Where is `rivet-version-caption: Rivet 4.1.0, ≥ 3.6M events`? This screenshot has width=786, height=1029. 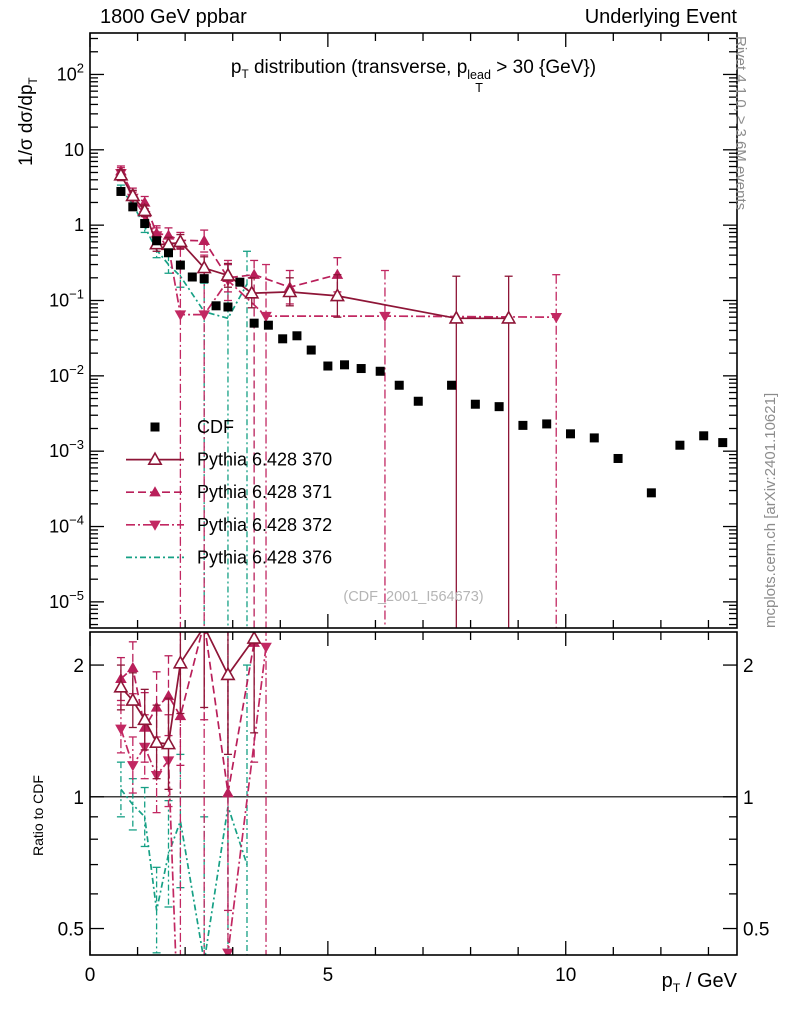
rivet-version-caption: Rivet 4.1.0, ≥ 3.6M events is located at coordinates (740, 123).